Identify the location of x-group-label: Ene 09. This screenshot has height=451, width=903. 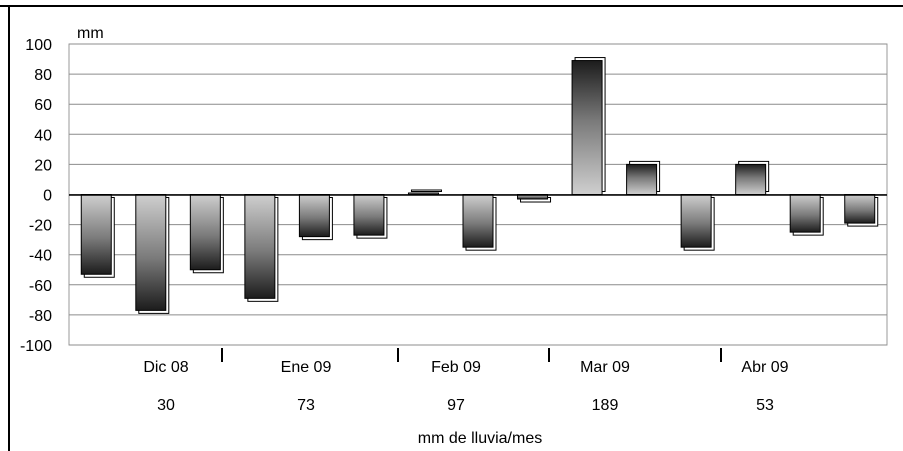
(306, 367).